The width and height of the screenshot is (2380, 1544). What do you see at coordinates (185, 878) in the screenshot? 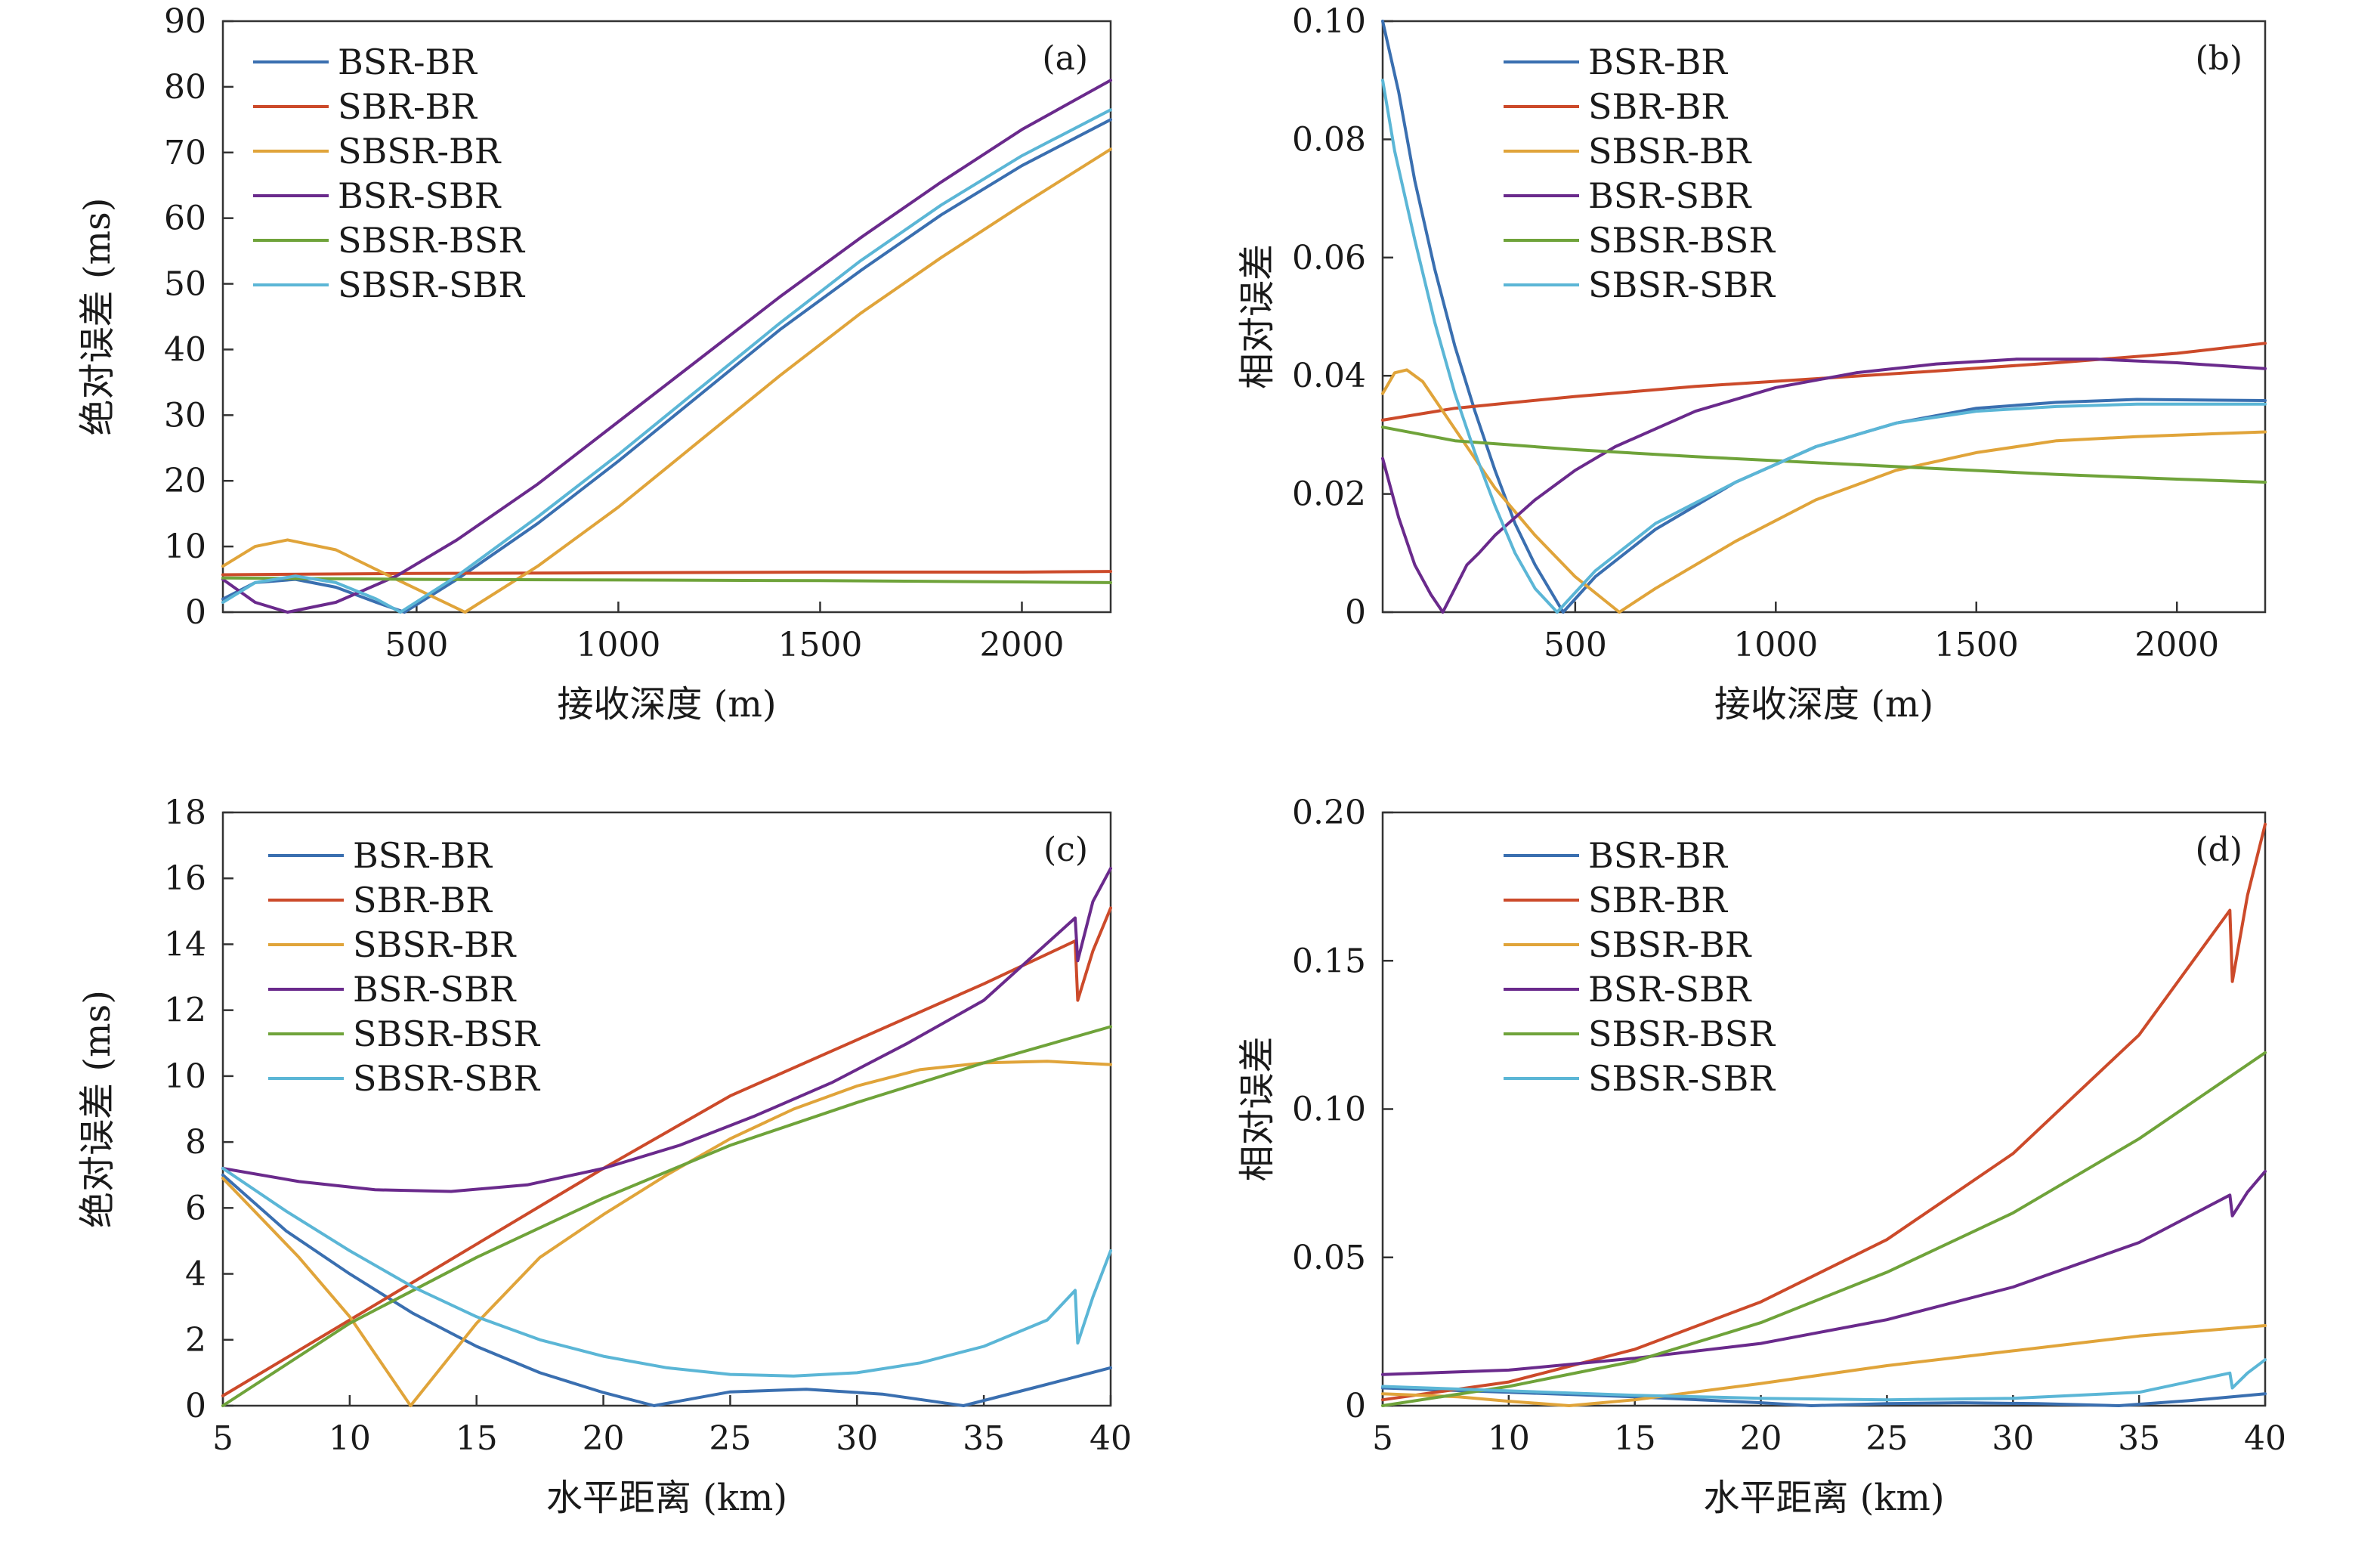
I see `y-tick-label: 16` at bounding box center [185, 878].